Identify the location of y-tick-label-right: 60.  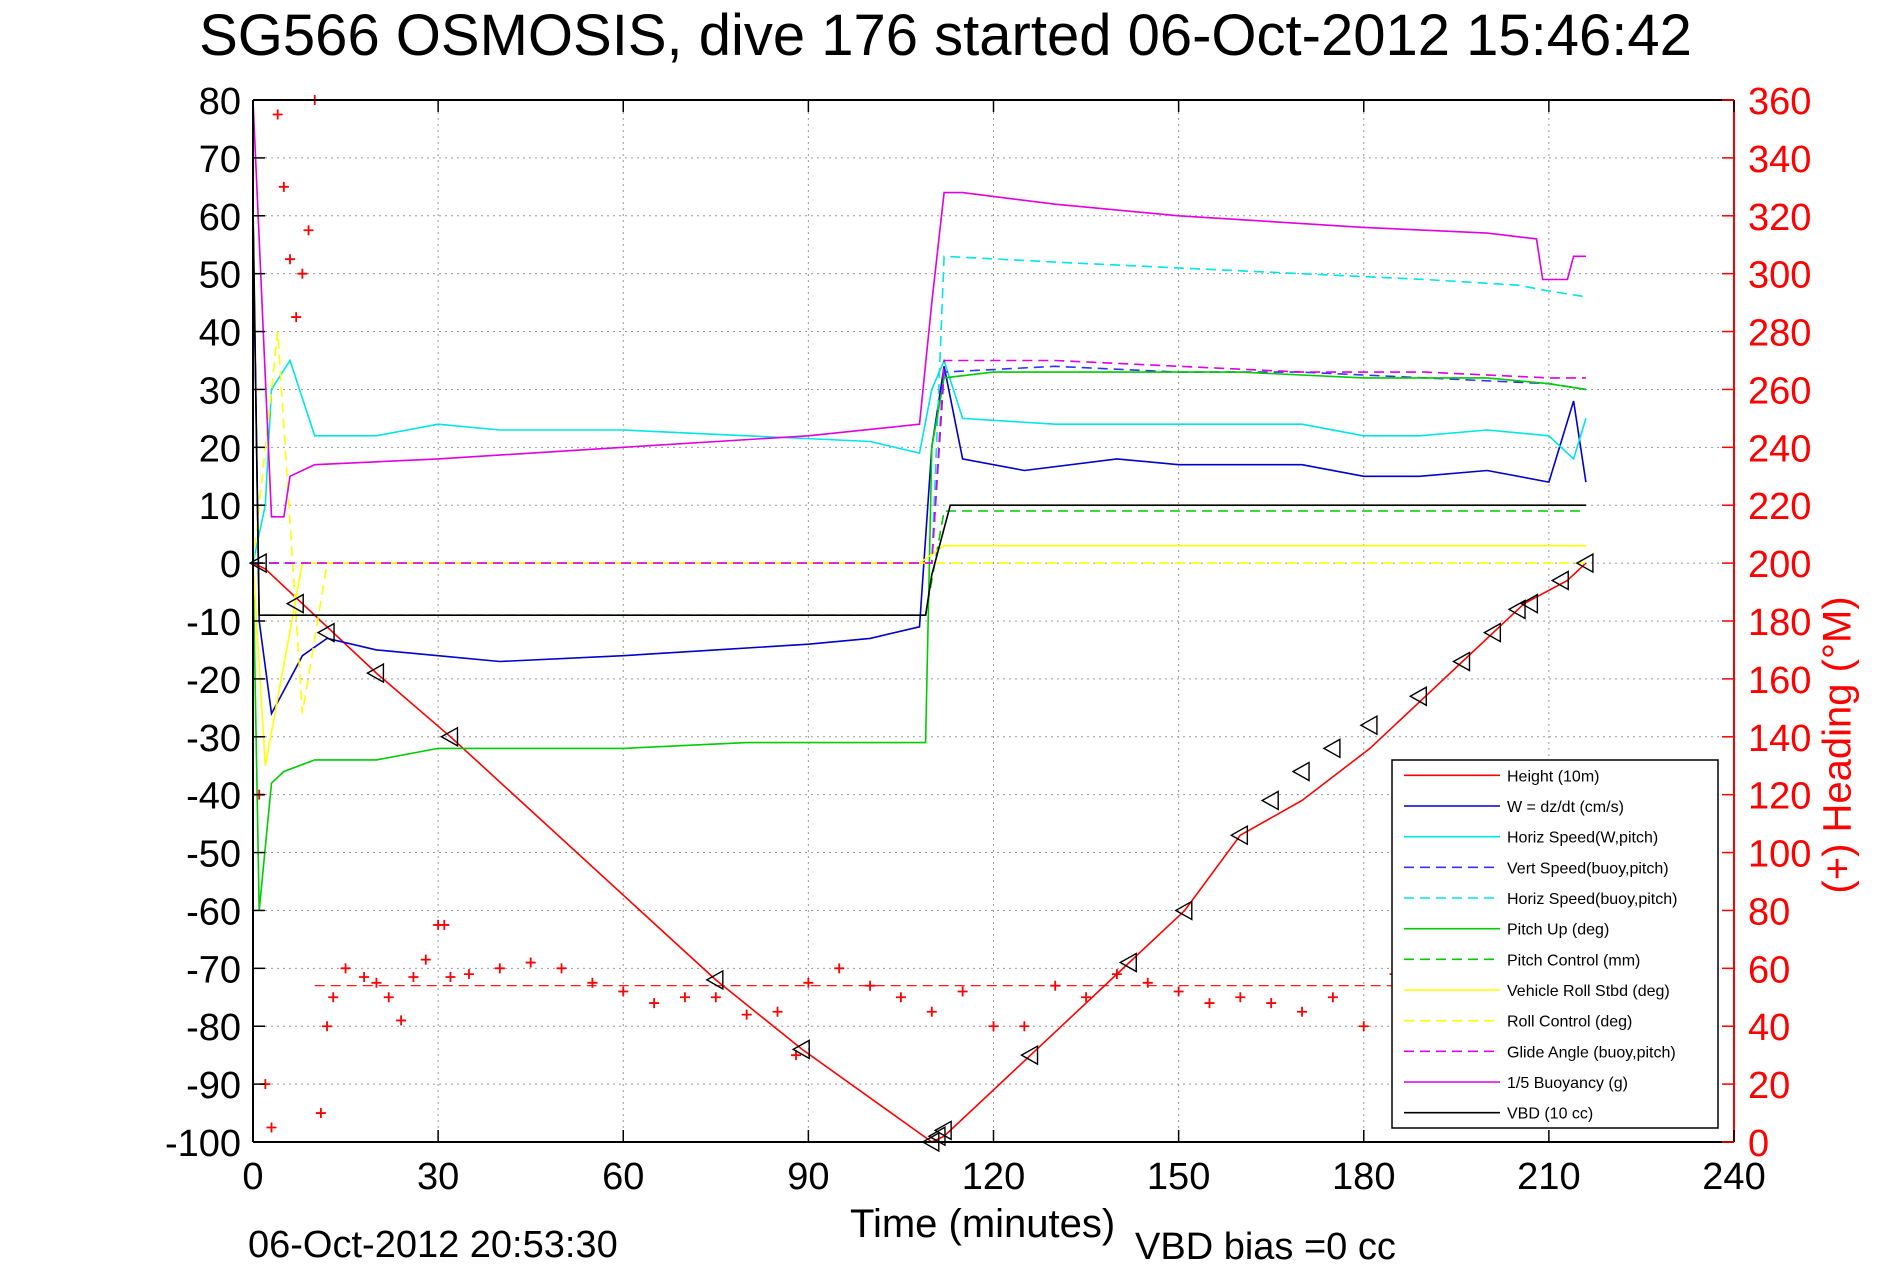
(1769, 970).